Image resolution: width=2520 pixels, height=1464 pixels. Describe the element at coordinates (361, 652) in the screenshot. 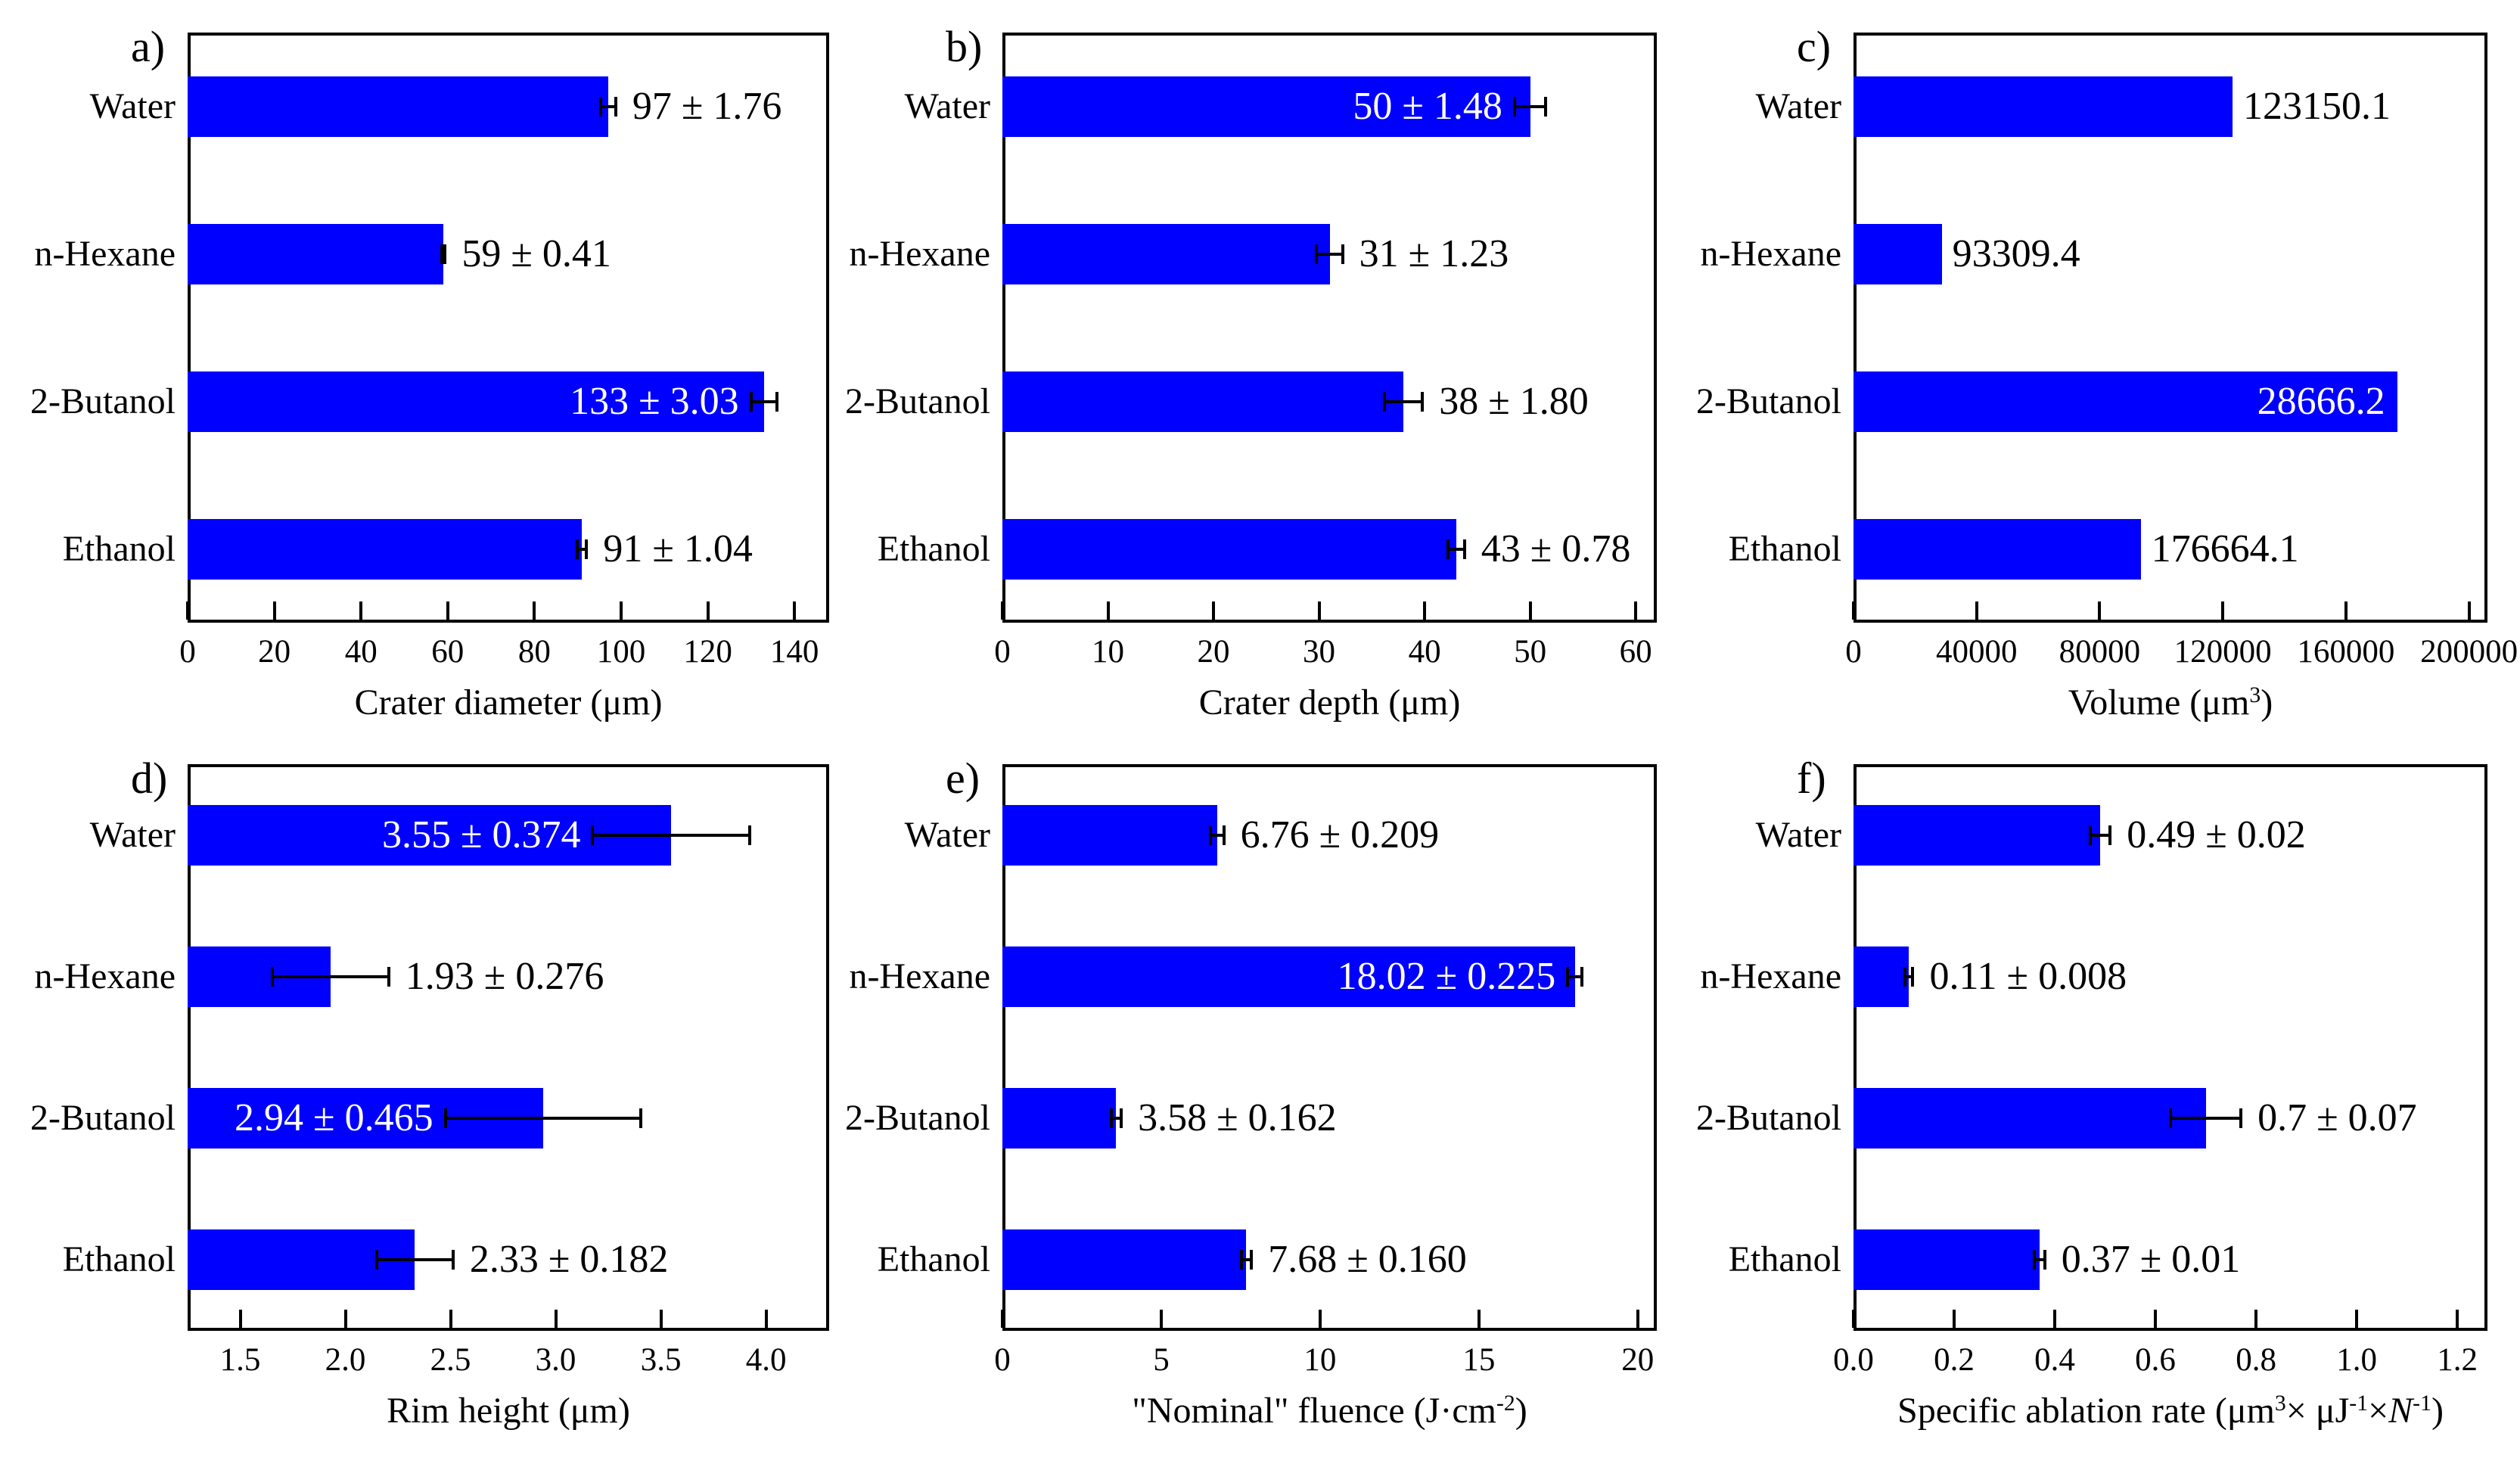

I see `x-tick-label-a-2: 40` at that location.